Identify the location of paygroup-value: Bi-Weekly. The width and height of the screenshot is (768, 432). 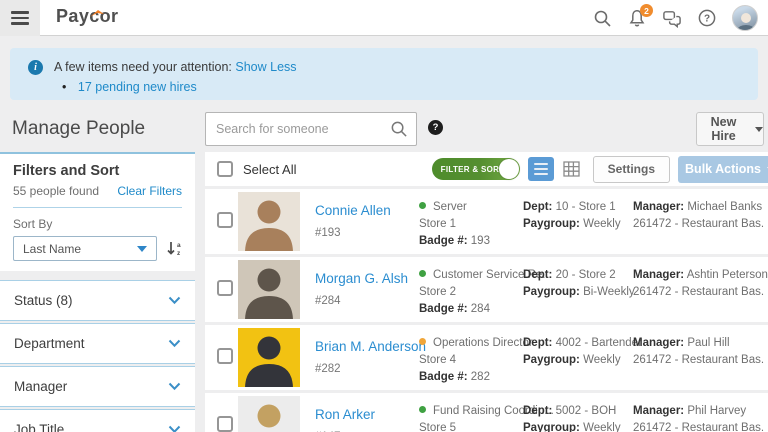
(609, 292).